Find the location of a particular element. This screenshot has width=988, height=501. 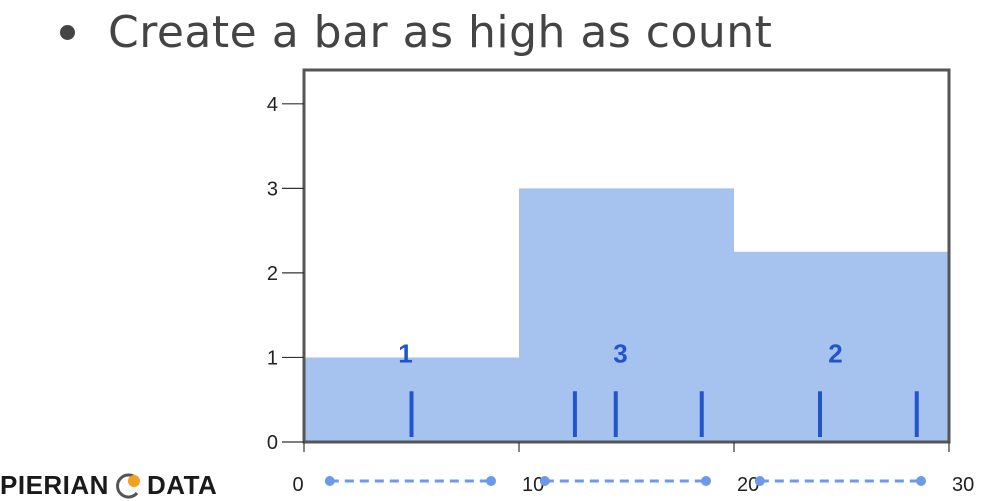

bar-count-label-1: 3 is located at coordinates (620, 353).